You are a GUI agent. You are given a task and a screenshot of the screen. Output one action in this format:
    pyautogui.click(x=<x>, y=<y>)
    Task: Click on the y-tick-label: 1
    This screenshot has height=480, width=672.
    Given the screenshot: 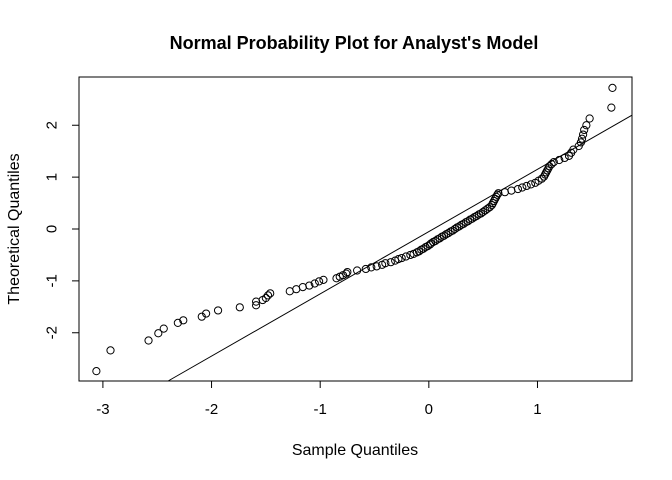 What is the action you would take?
    pyautogui.click(x=52, y=177)
    